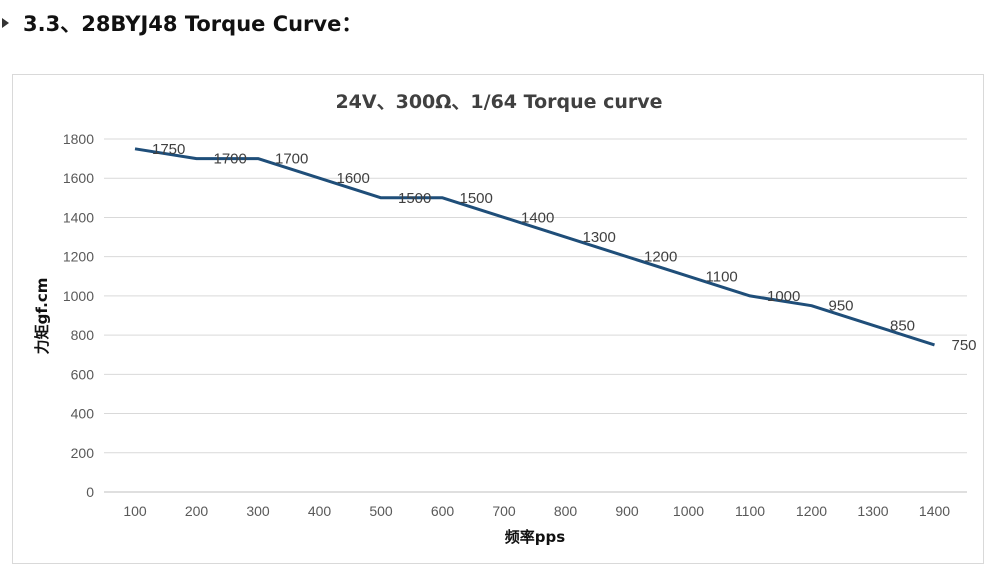  I want to click on y-tick-label: 200, so click(83, 453).